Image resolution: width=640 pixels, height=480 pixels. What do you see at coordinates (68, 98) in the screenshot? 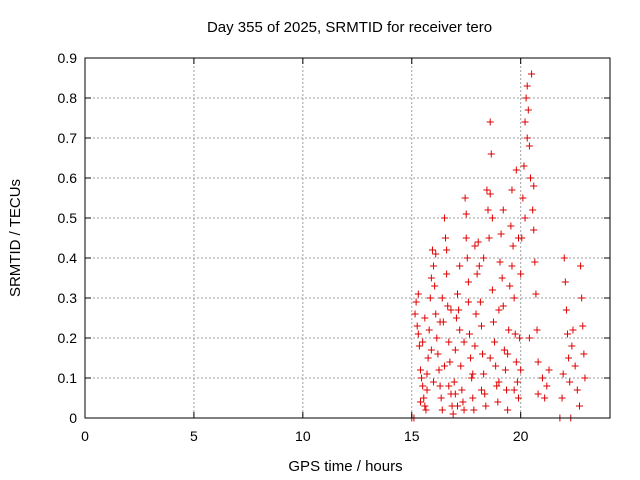
I see `y-tick-label: 0.8` at bounding box center [68, 98].